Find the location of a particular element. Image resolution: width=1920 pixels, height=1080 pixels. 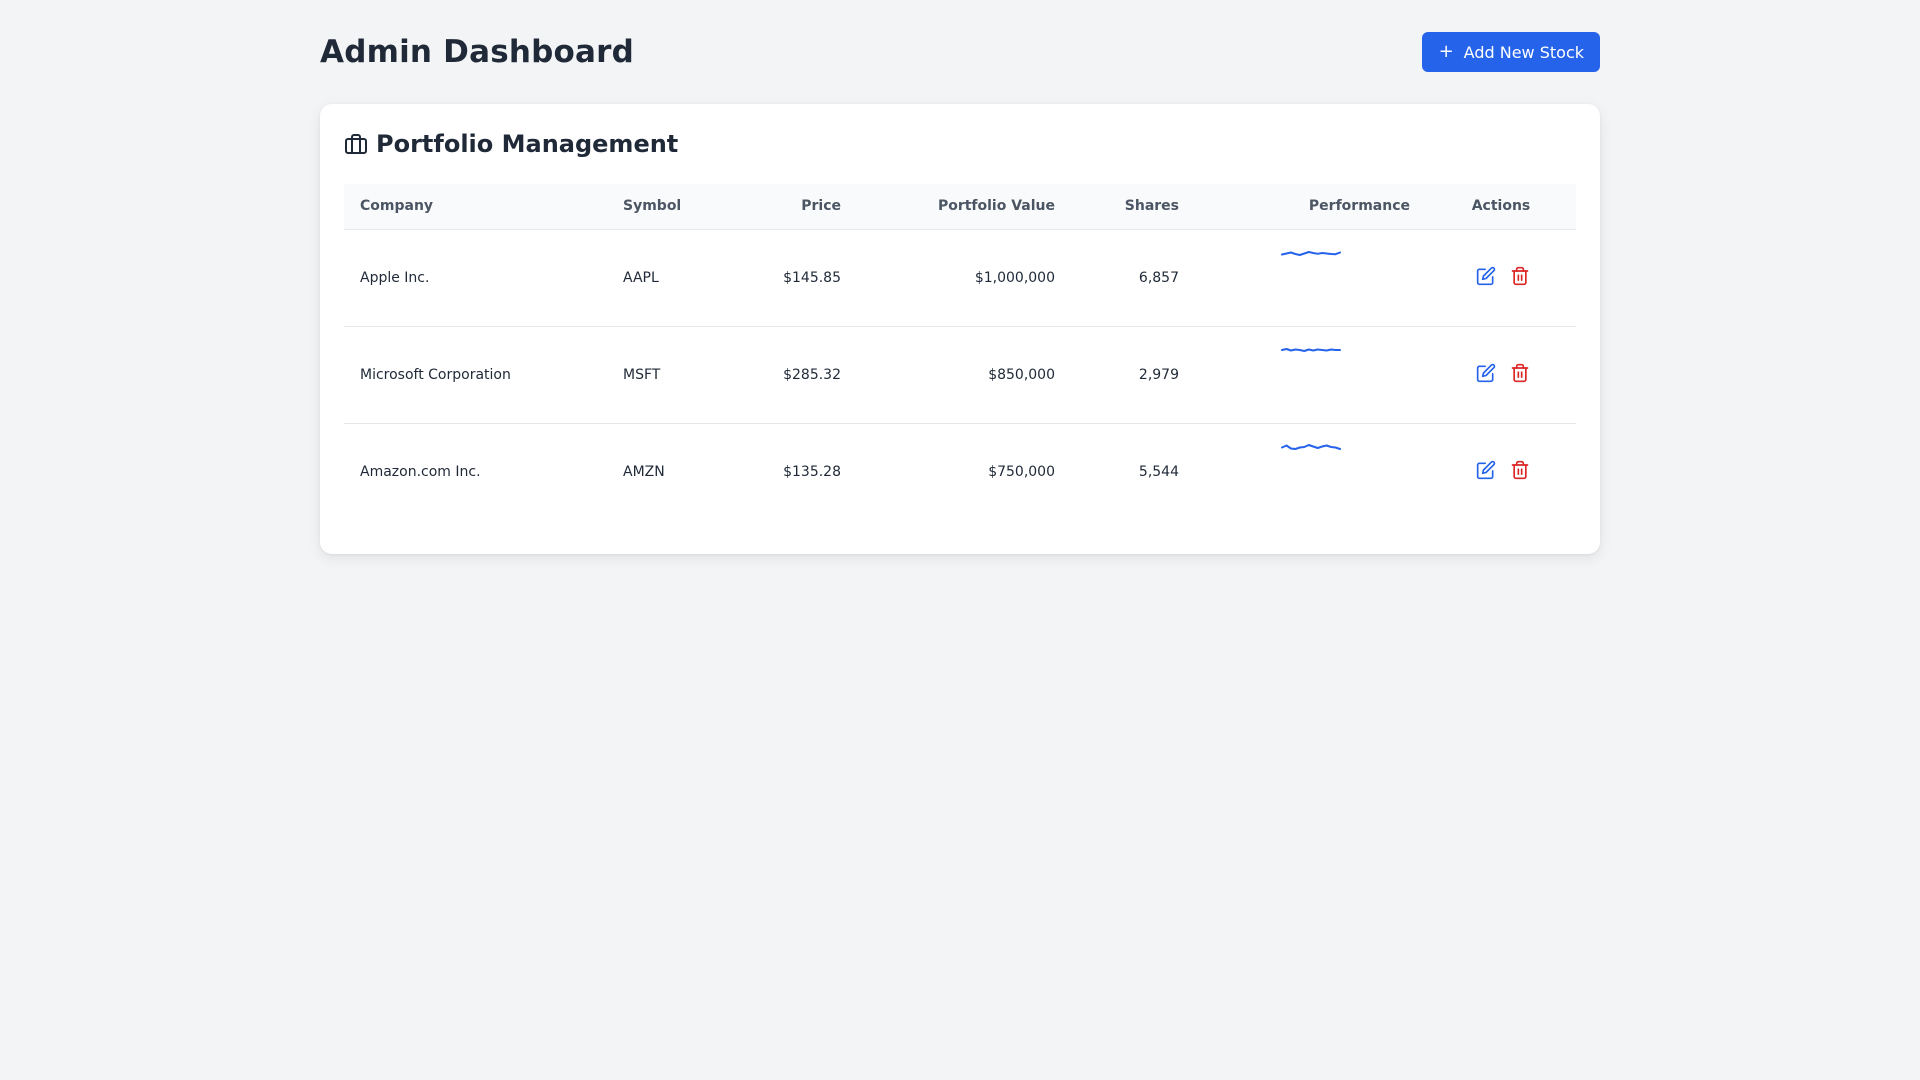

column-header-company: Company is located at coordinates (475, 207).